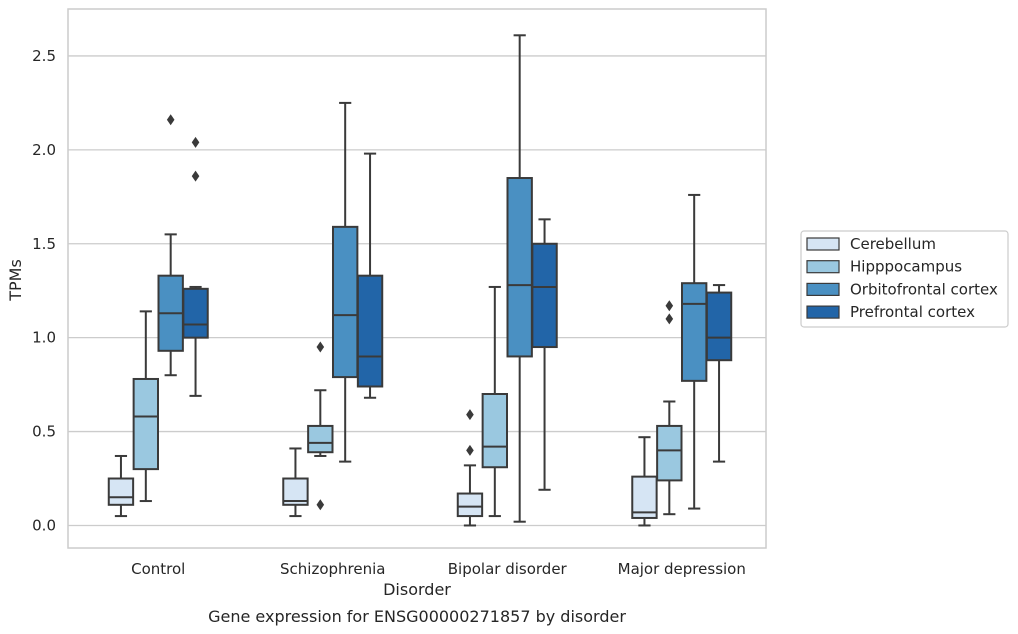  I want to click on y-tick-label: 1.5, so click(44, 244).